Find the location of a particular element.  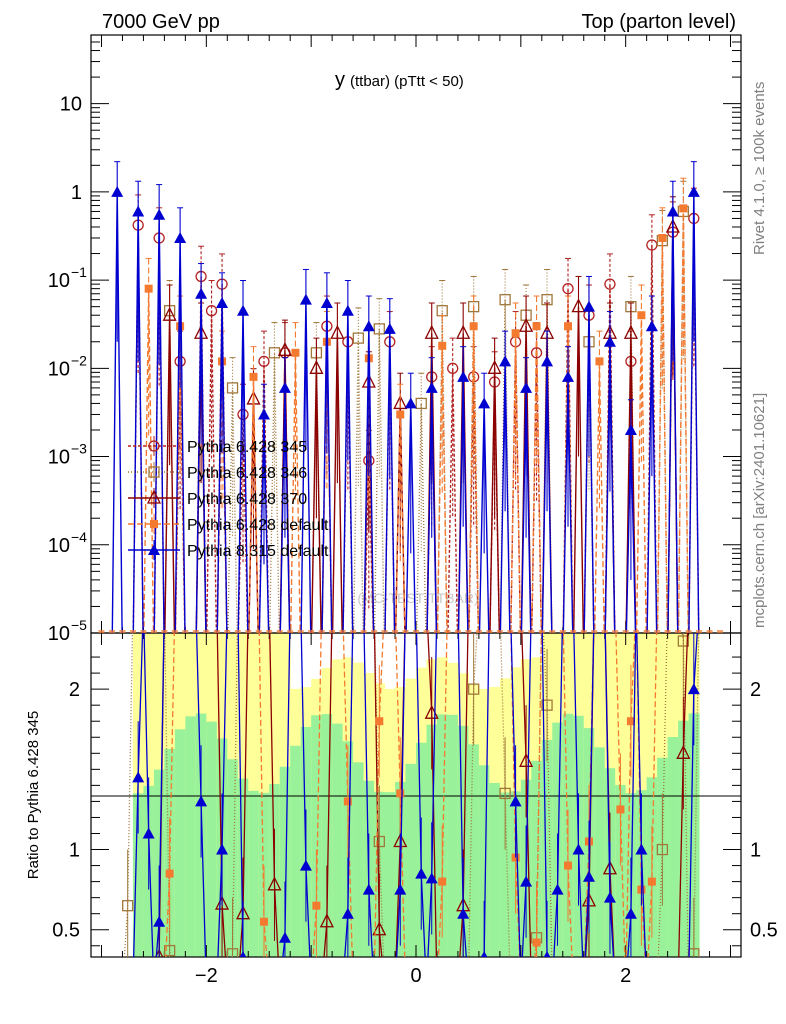

legend-label: Pythia 6.428 346 is located at coordinates (247, 473).